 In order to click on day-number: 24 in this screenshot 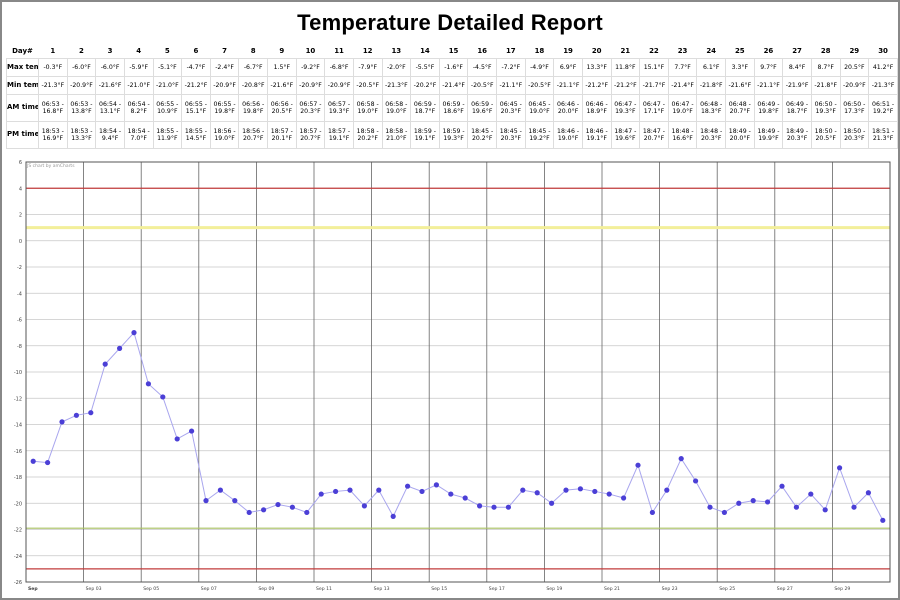, I will do `click(711, 51)`.